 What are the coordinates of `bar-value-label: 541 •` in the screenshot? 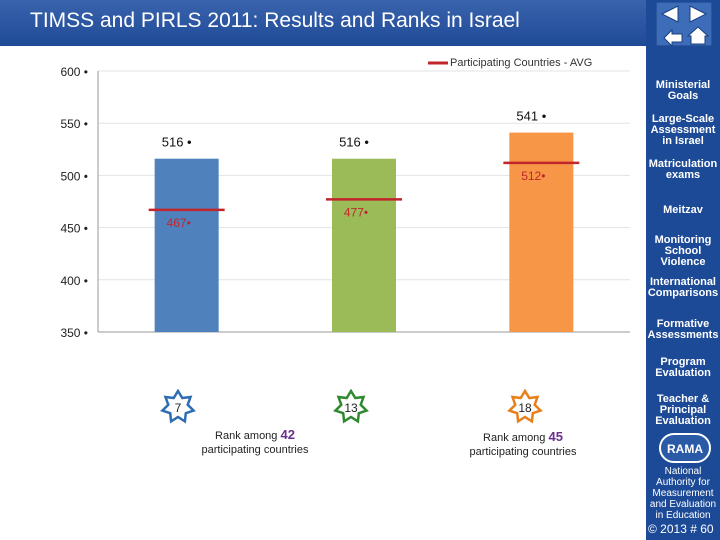 It's located at (531, 116).